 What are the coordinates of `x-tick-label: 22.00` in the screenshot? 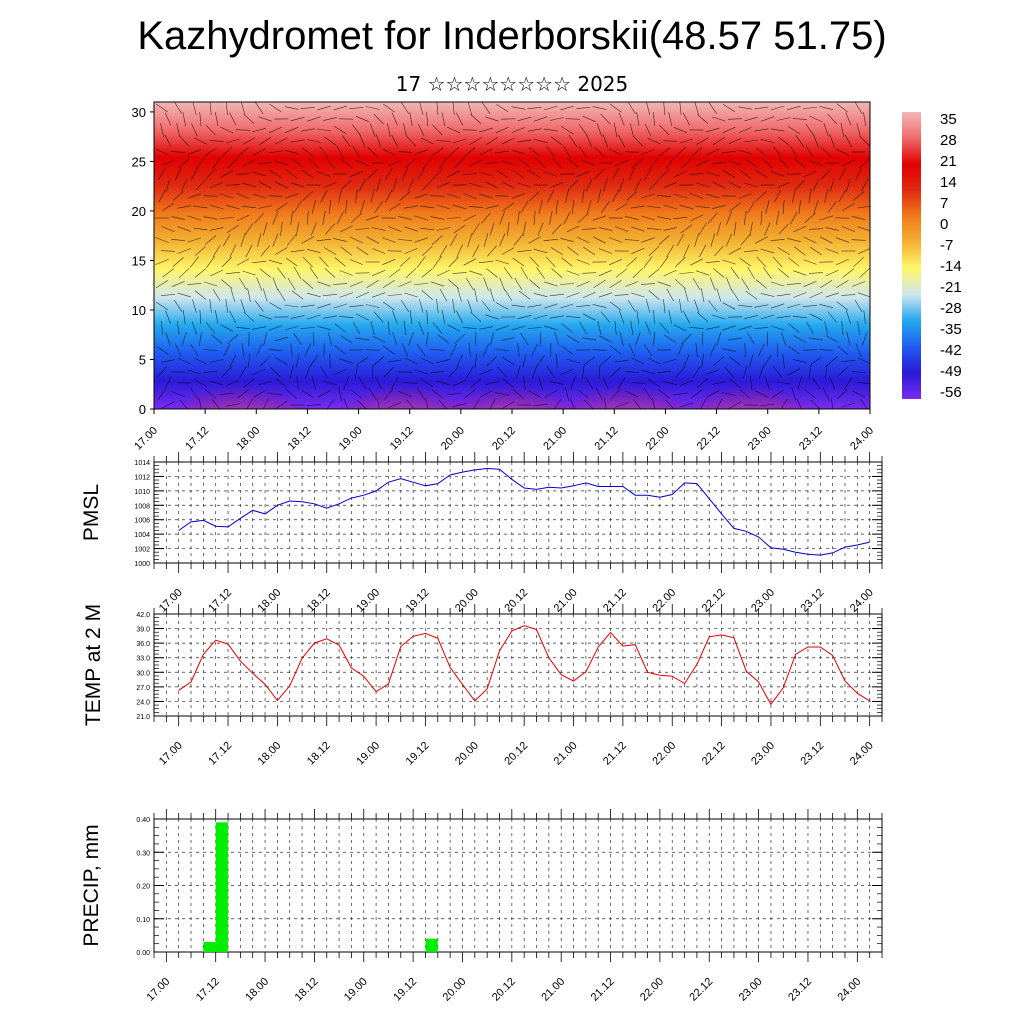 It's located at (664, 601).